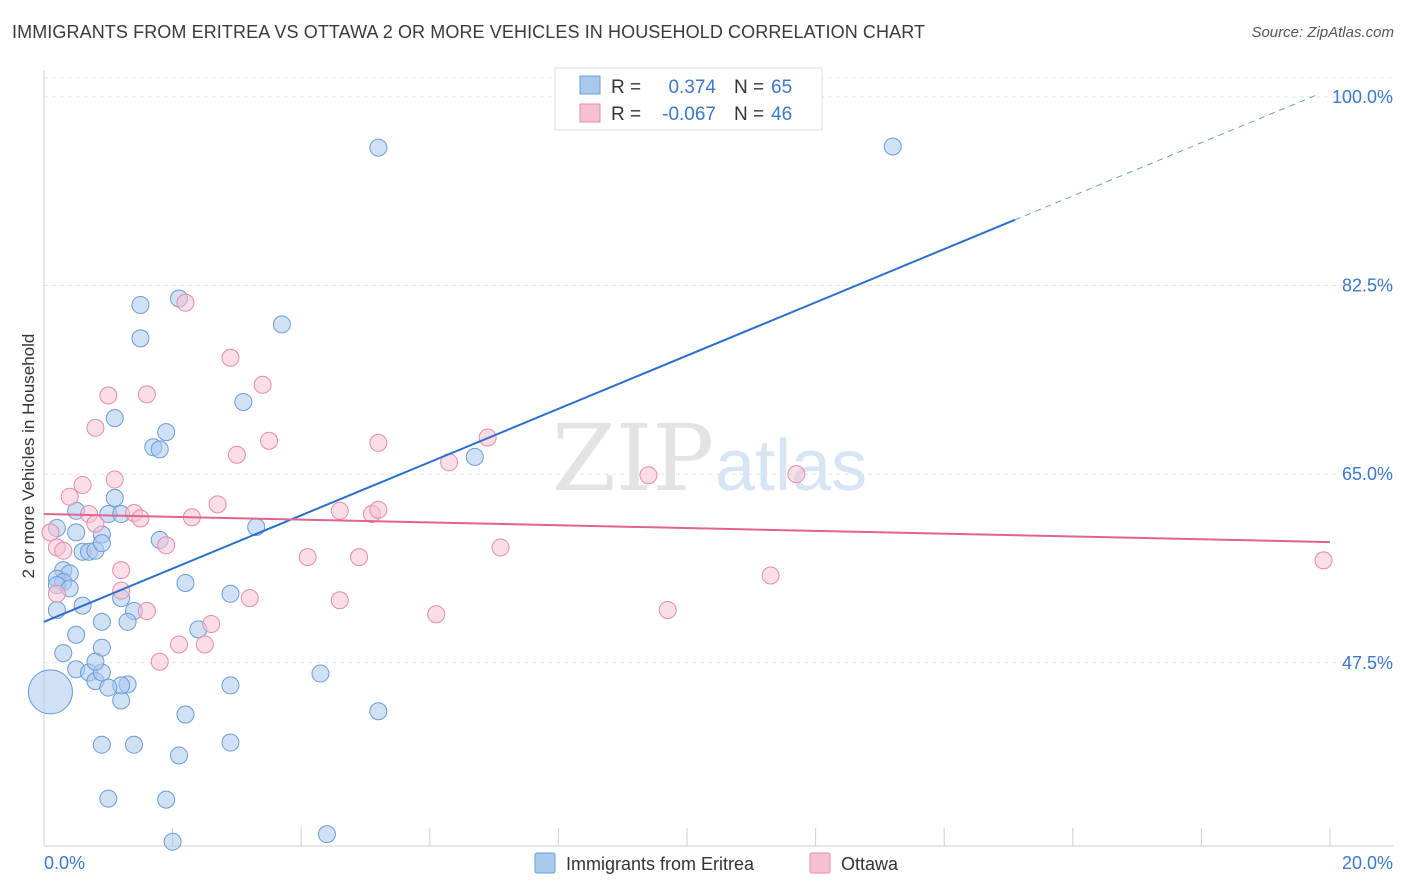 This screenshot has height=892, width=1406. I want to click on y-tick-label: 100.0%, so click(1362, 97).